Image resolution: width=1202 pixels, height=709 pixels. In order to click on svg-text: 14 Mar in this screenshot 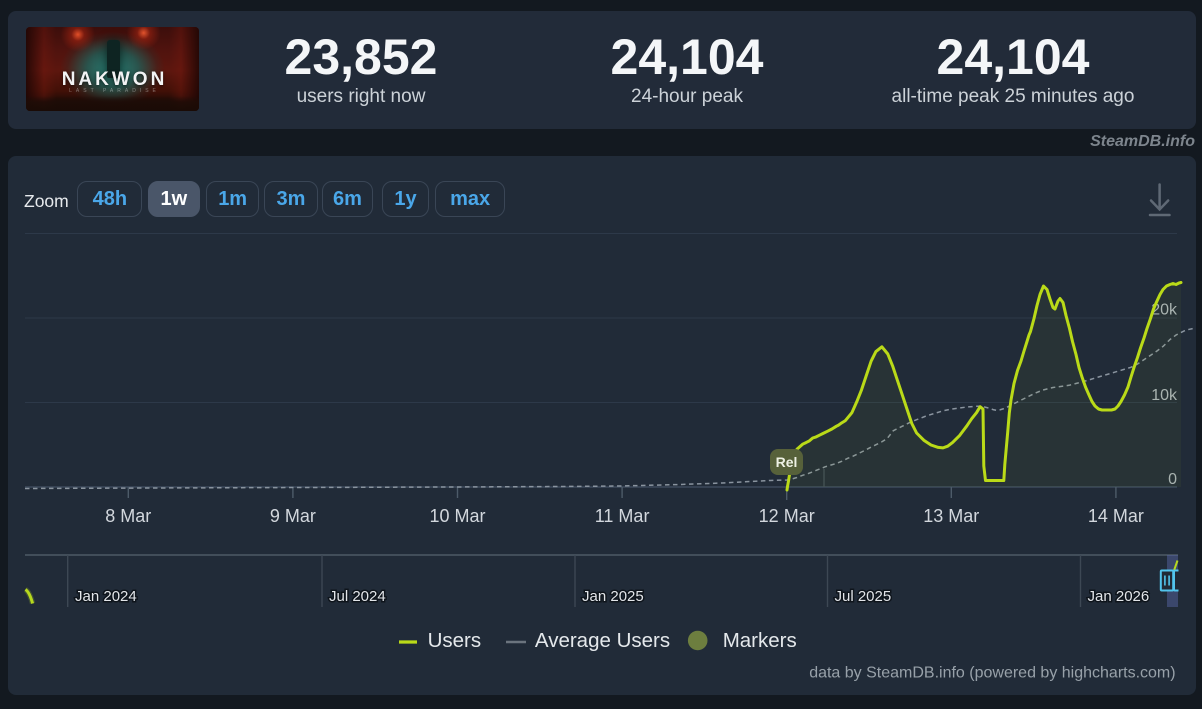, I will do `click(1116, 516)`.